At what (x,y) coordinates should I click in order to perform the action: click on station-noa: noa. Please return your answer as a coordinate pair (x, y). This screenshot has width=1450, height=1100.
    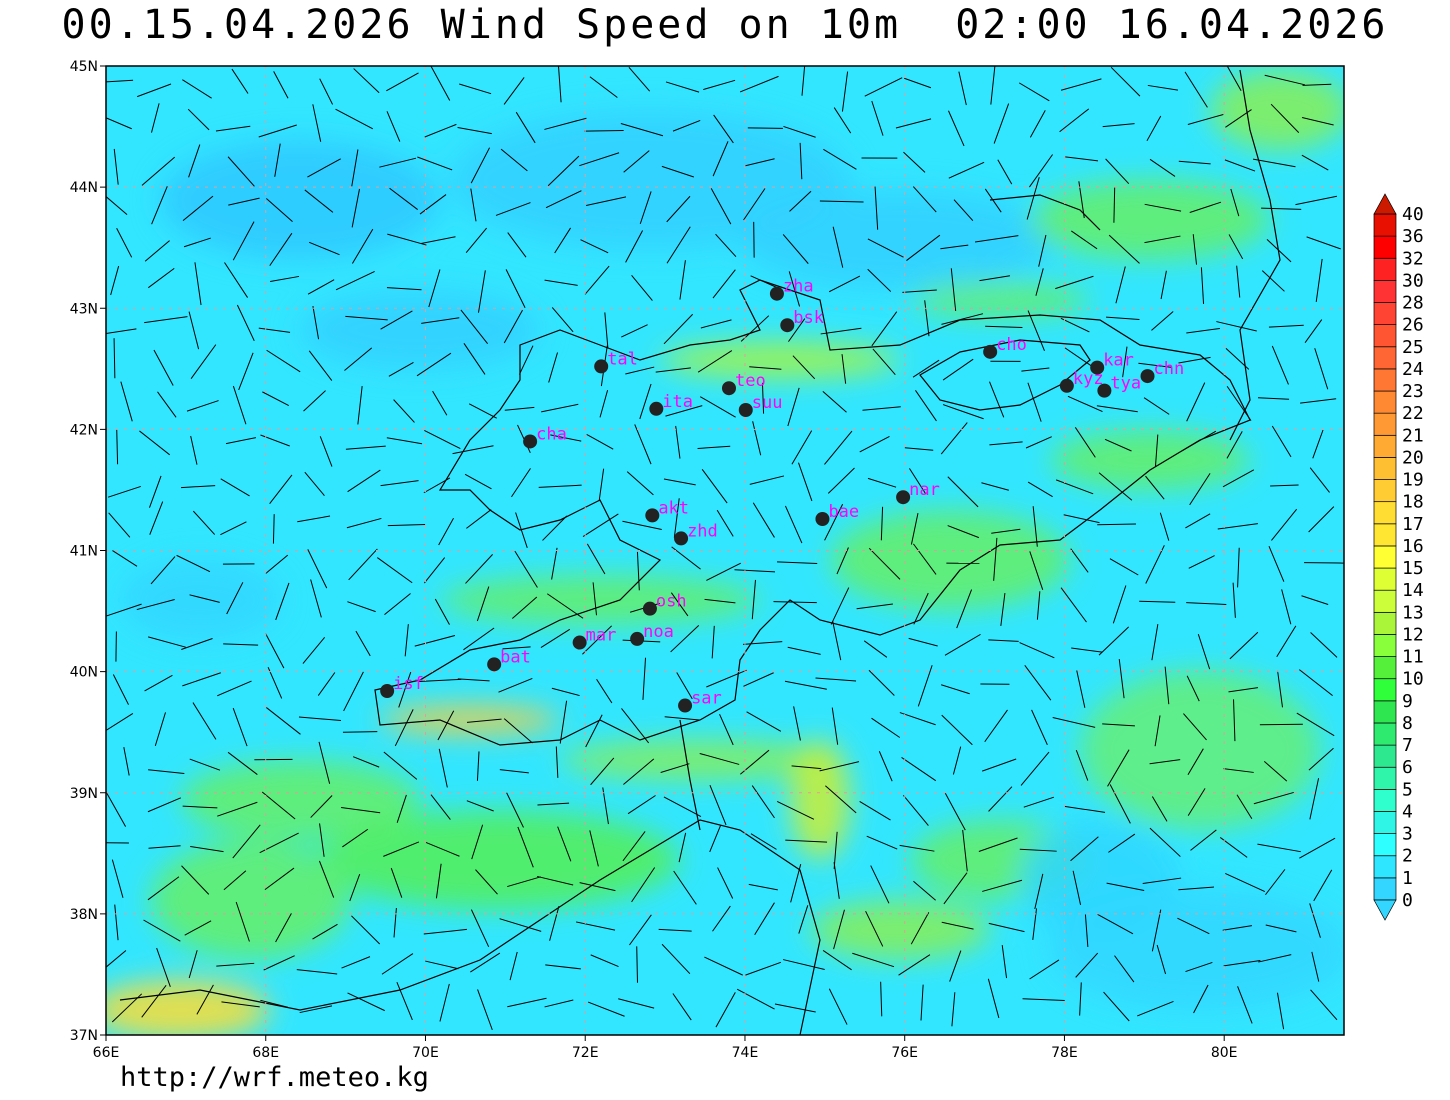
    Looking at the image, I should click on (652, 634).